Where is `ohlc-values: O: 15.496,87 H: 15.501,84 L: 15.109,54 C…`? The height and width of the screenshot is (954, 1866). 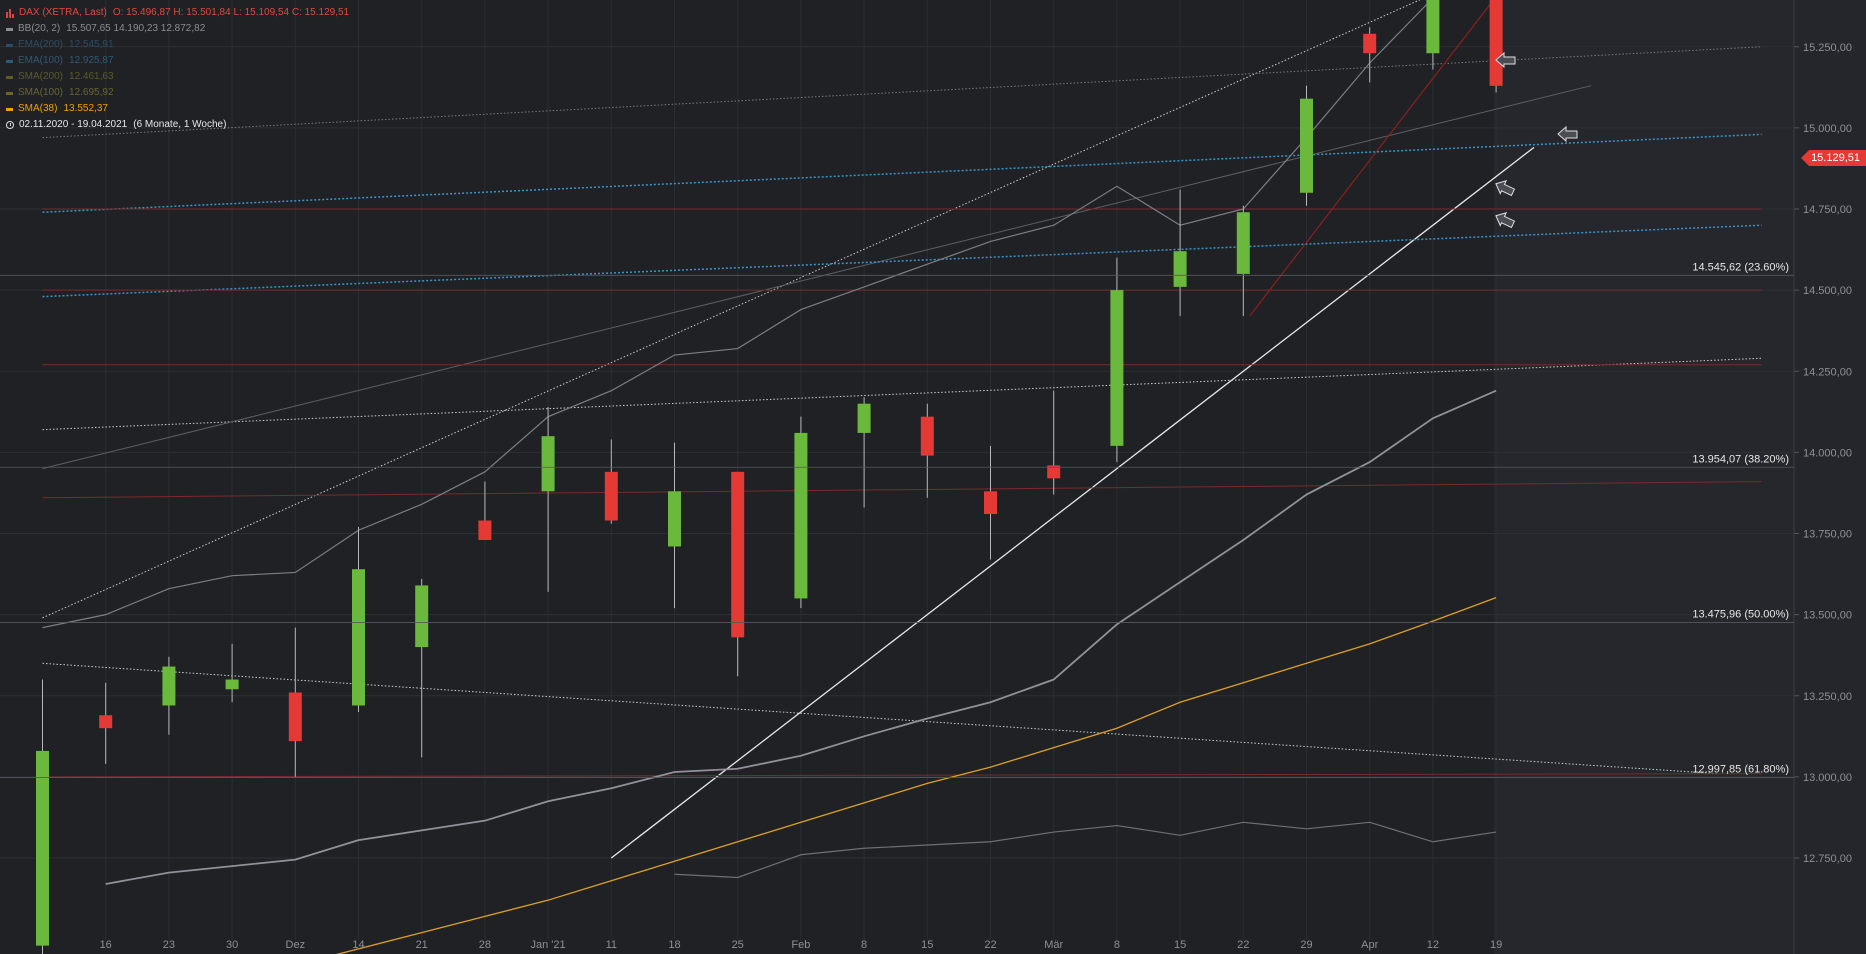 ohlc-values: O: 15.496,87 H: 15.501,84 L: 15.109,54 C… is located at coordinates (231, 12).